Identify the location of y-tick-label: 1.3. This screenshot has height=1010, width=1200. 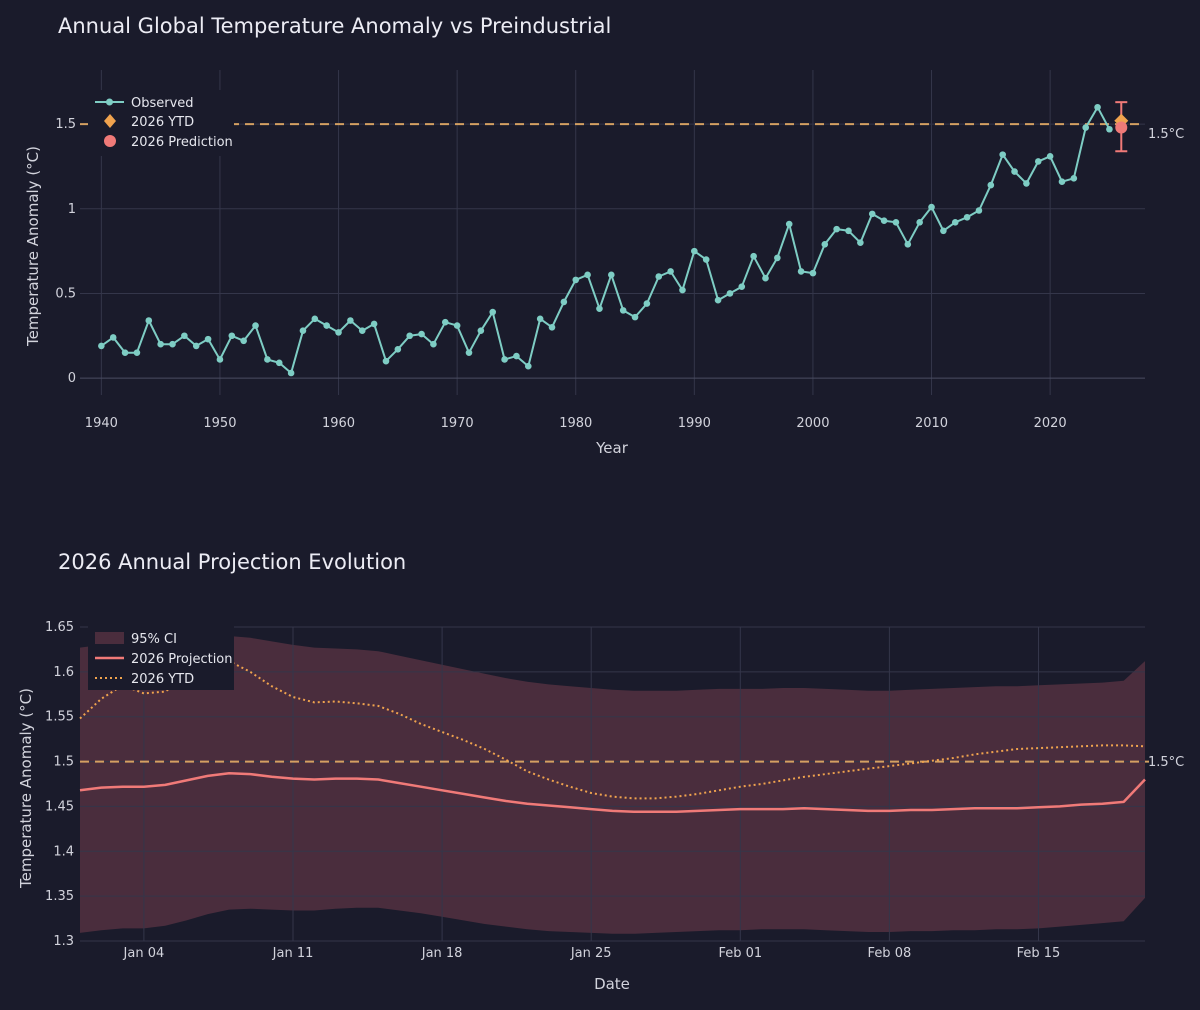
(63, 941).